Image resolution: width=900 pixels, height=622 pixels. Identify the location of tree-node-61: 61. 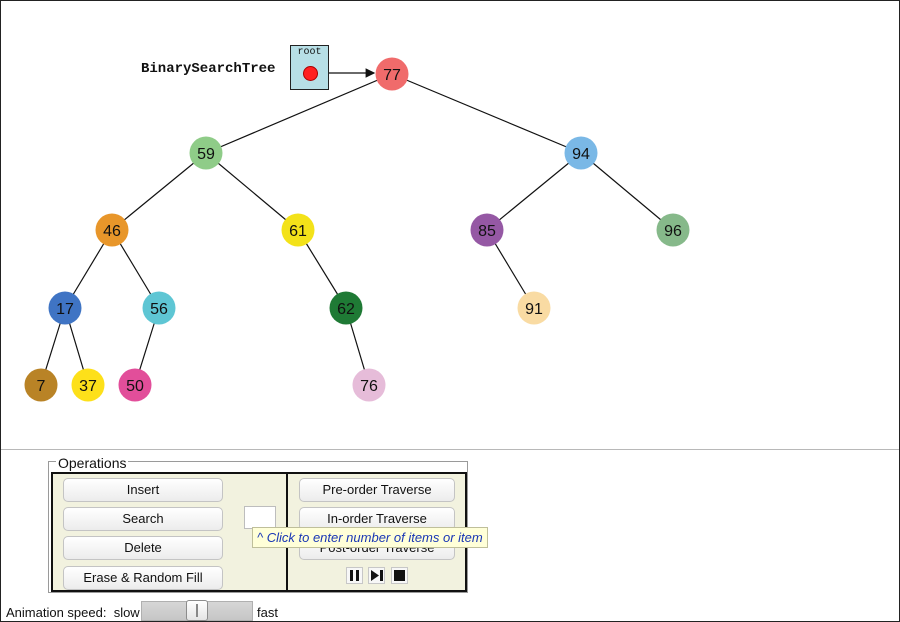
(298, 230).